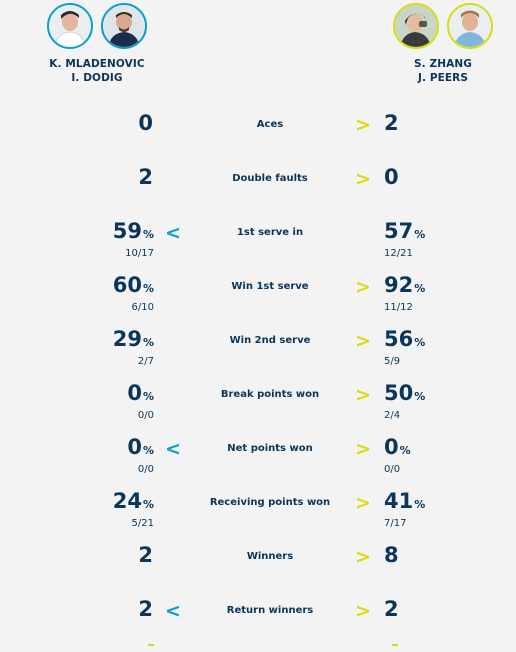 The height and width of the screenshot is (652, 516). Describe the element at coordinates (258, 354) in the screenshot. I see `stat-row: 29% 2/7 Win 2nd serve >56% 5/9` at that location.